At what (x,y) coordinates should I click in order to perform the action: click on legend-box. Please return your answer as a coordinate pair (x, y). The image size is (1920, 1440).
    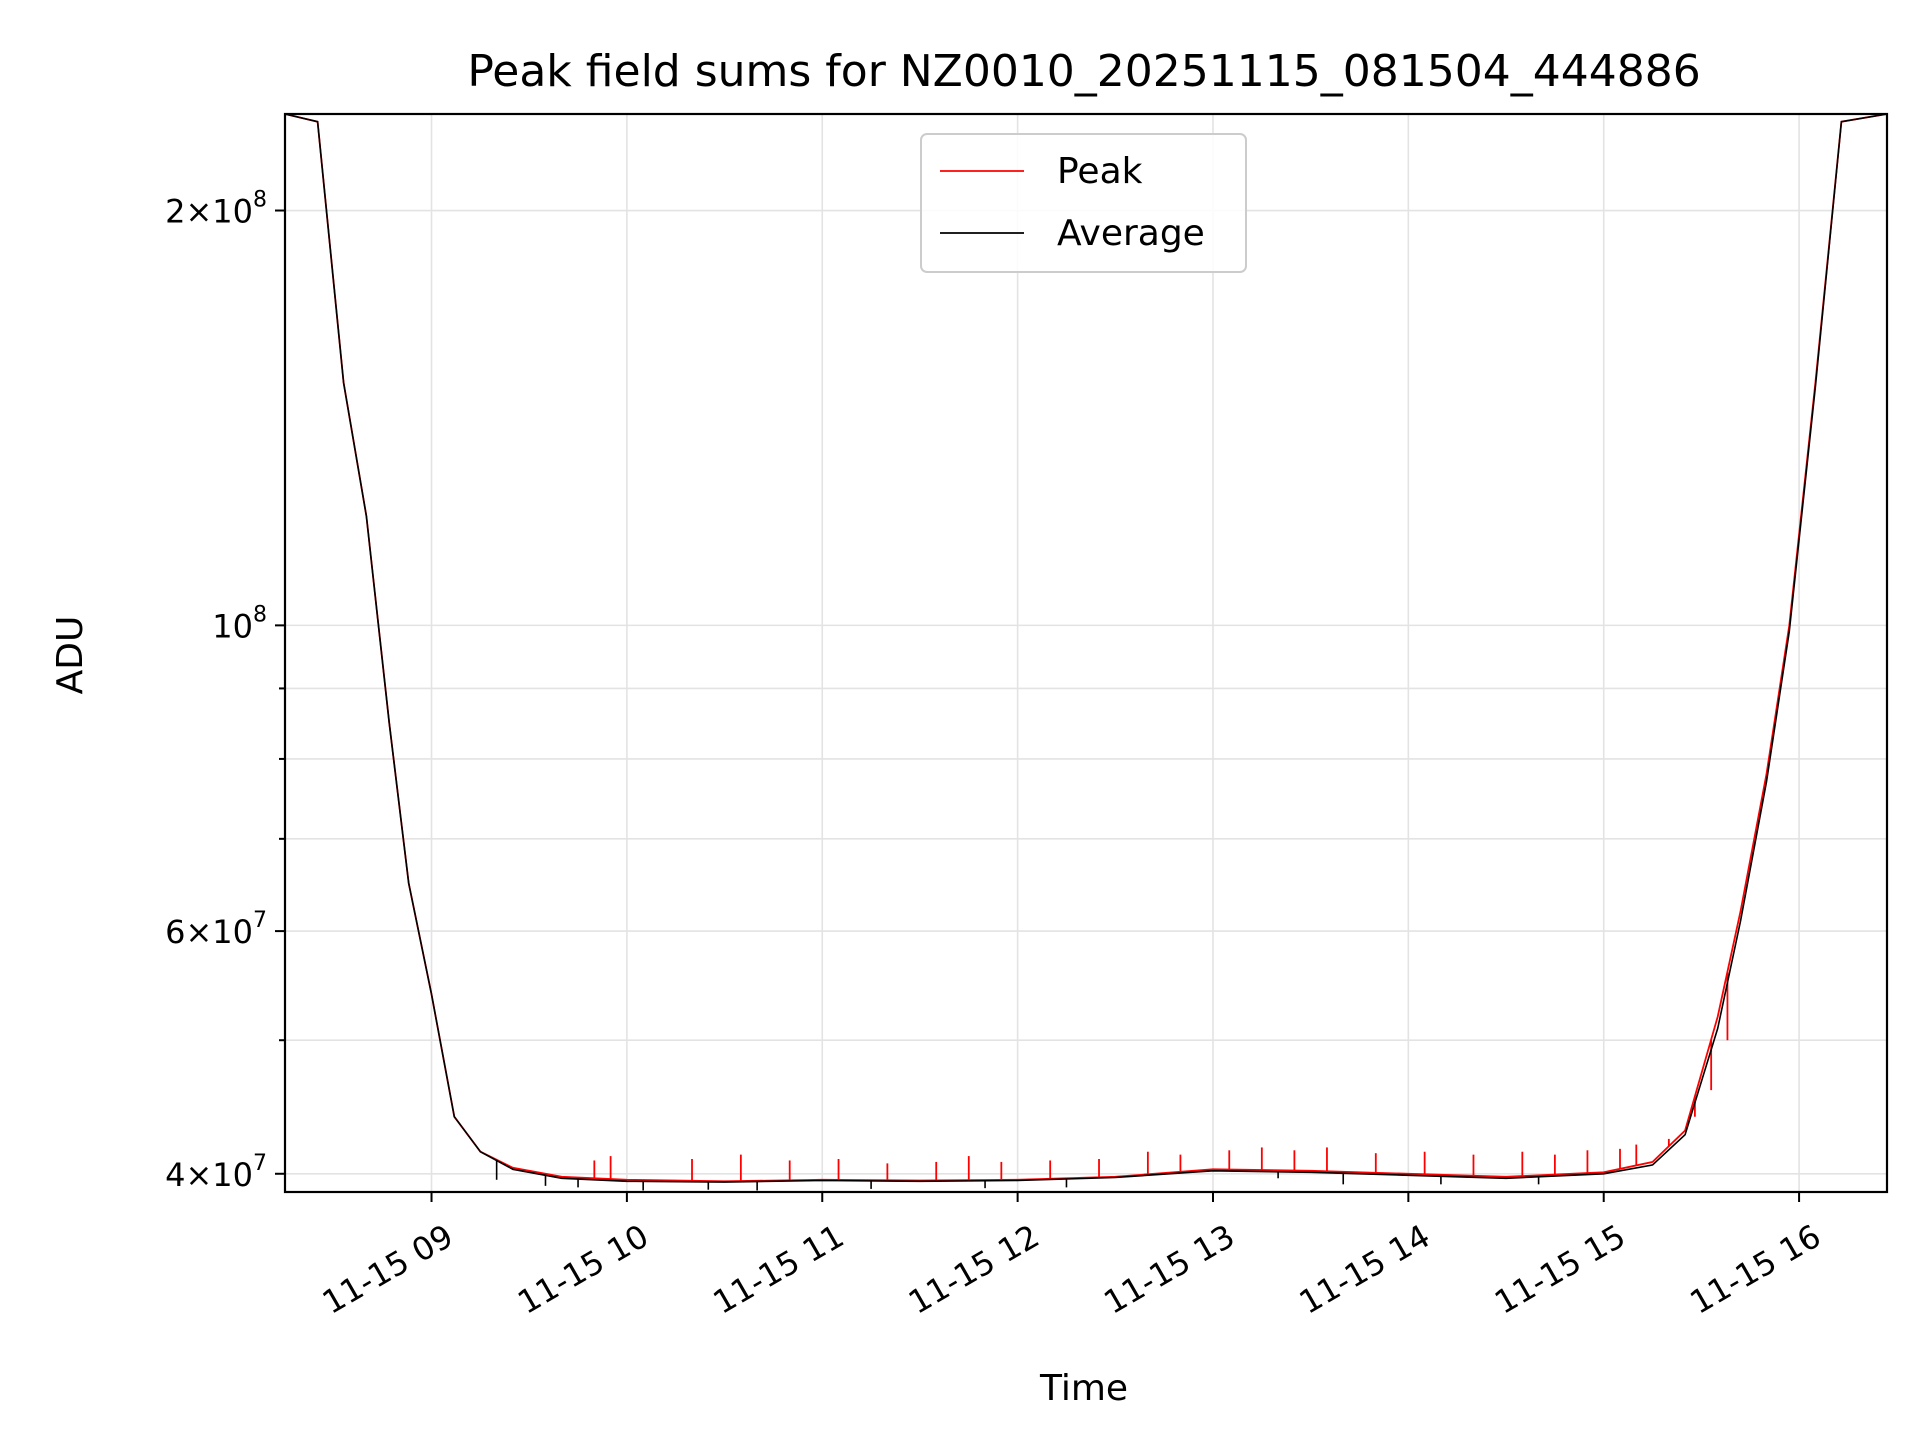
    Looking at the image, I should click on (1083, 203).